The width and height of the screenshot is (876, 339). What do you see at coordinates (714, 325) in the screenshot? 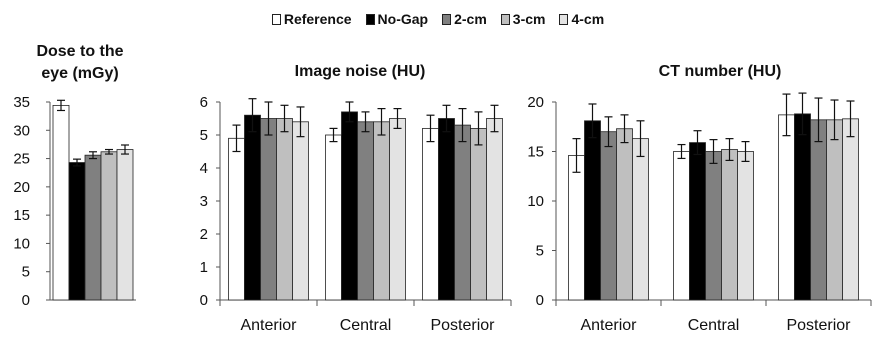
I see `x-category-label-ct: Central` at bounding box center [714, 325].